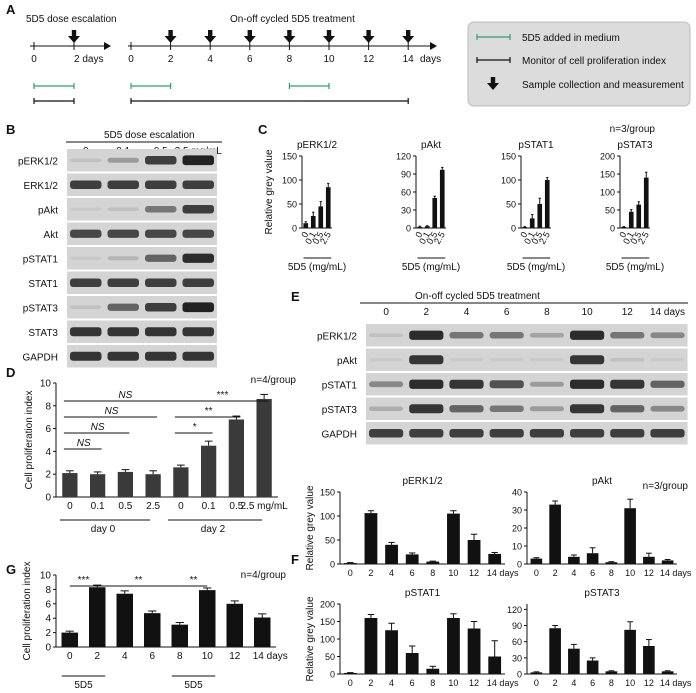  What do you see at coordinates (84, 443) in the screenshot?
I see `significance-label: NS` at bounding box center [84, 443].